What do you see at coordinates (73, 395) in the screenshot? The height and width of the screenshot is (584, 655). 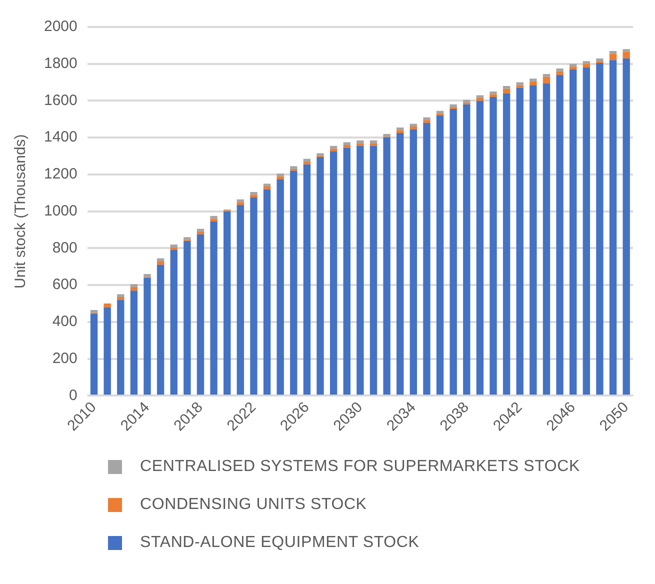 I see `y-tick-label: 0` at bounding box center [73, 395].